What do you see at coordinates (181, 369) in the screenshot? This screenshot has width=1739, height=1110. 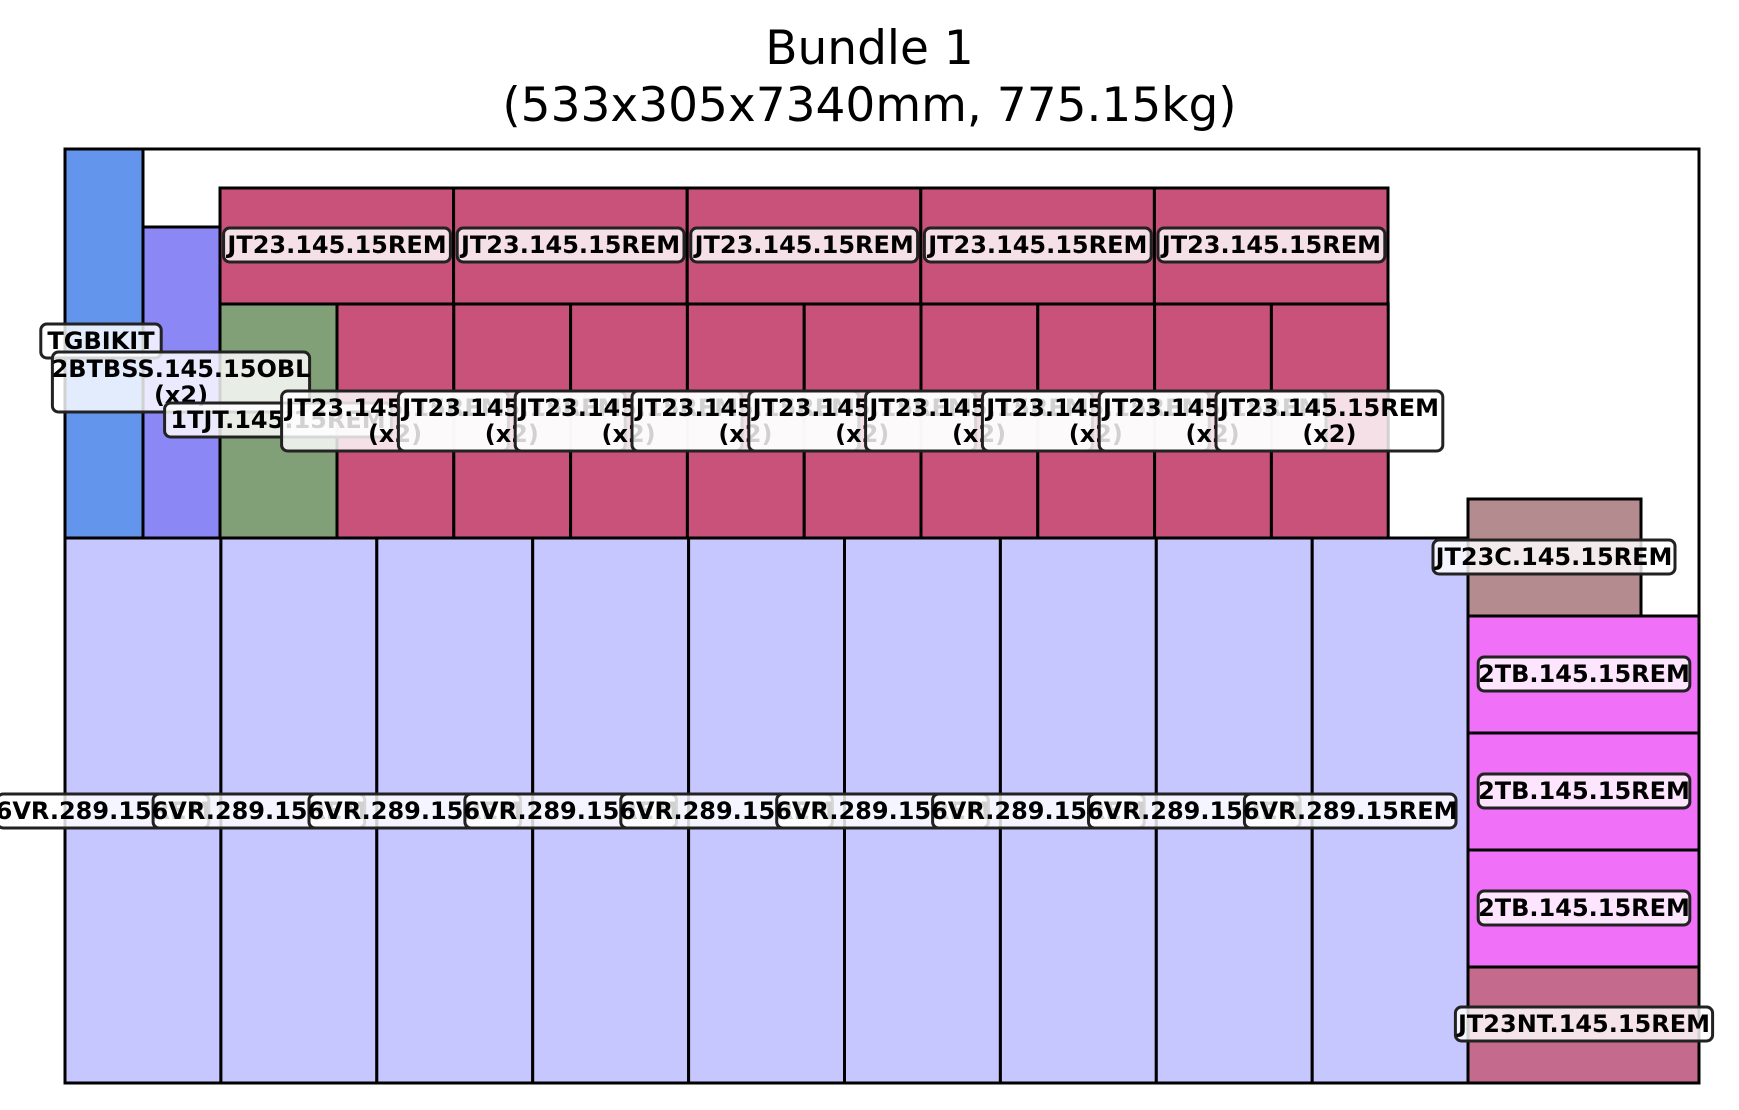 I see `label-text: 2BTBSS.145.15OBL` at bounding box center [181, 369].